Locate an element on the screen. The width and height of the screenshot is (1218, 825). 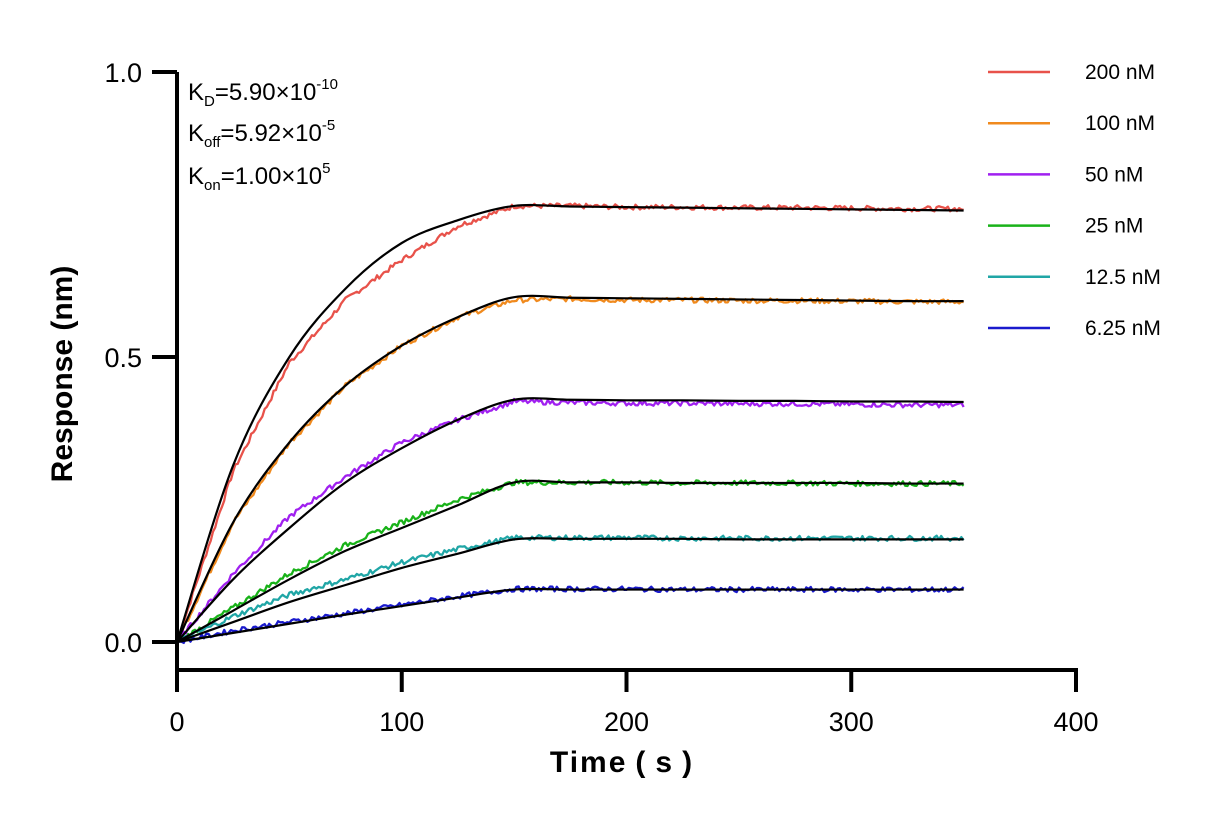
legend-label-5: 6.25 nM is located at coordinates (1123, 328).